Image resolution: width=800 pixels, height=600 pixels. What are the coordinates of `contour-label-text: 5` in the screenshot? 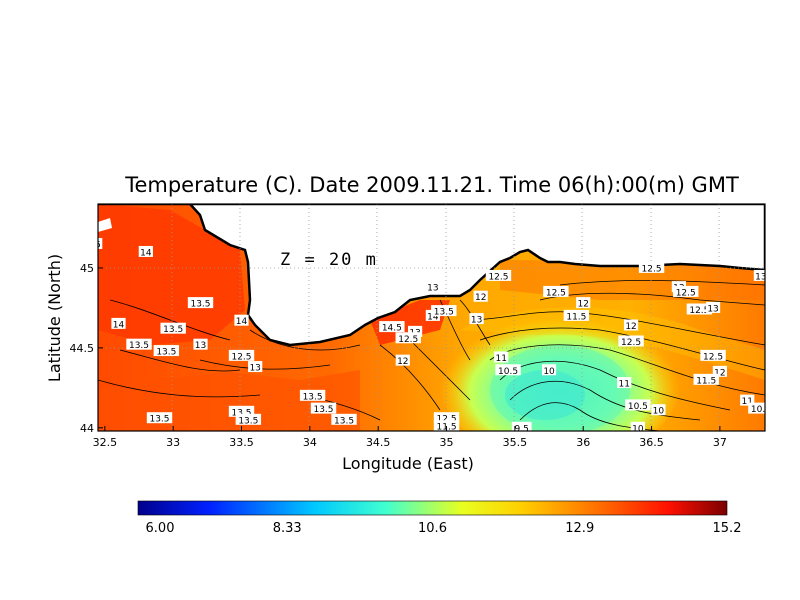 It's located at (98, 245).